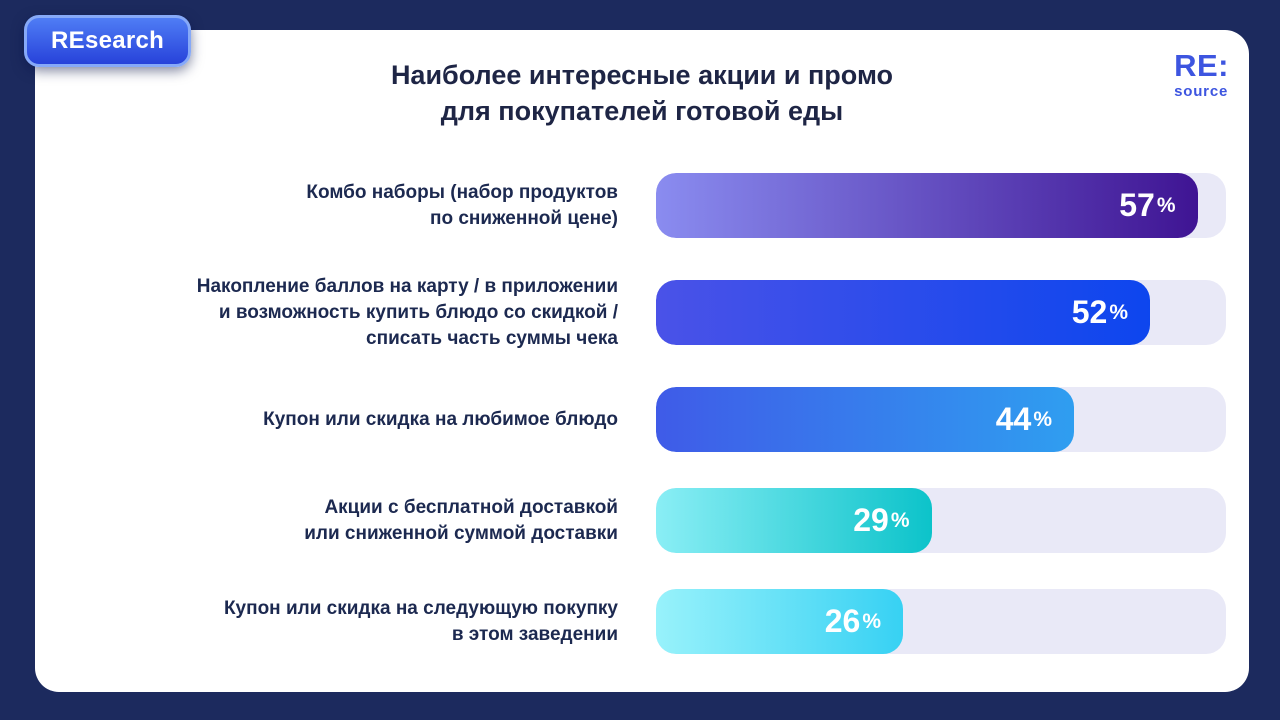  What do you see at coordinates (642, 75) in the screenshot?
I see `chart-title-line1: Наиболее интересные акции и промо` at bounding box center [642, 75].